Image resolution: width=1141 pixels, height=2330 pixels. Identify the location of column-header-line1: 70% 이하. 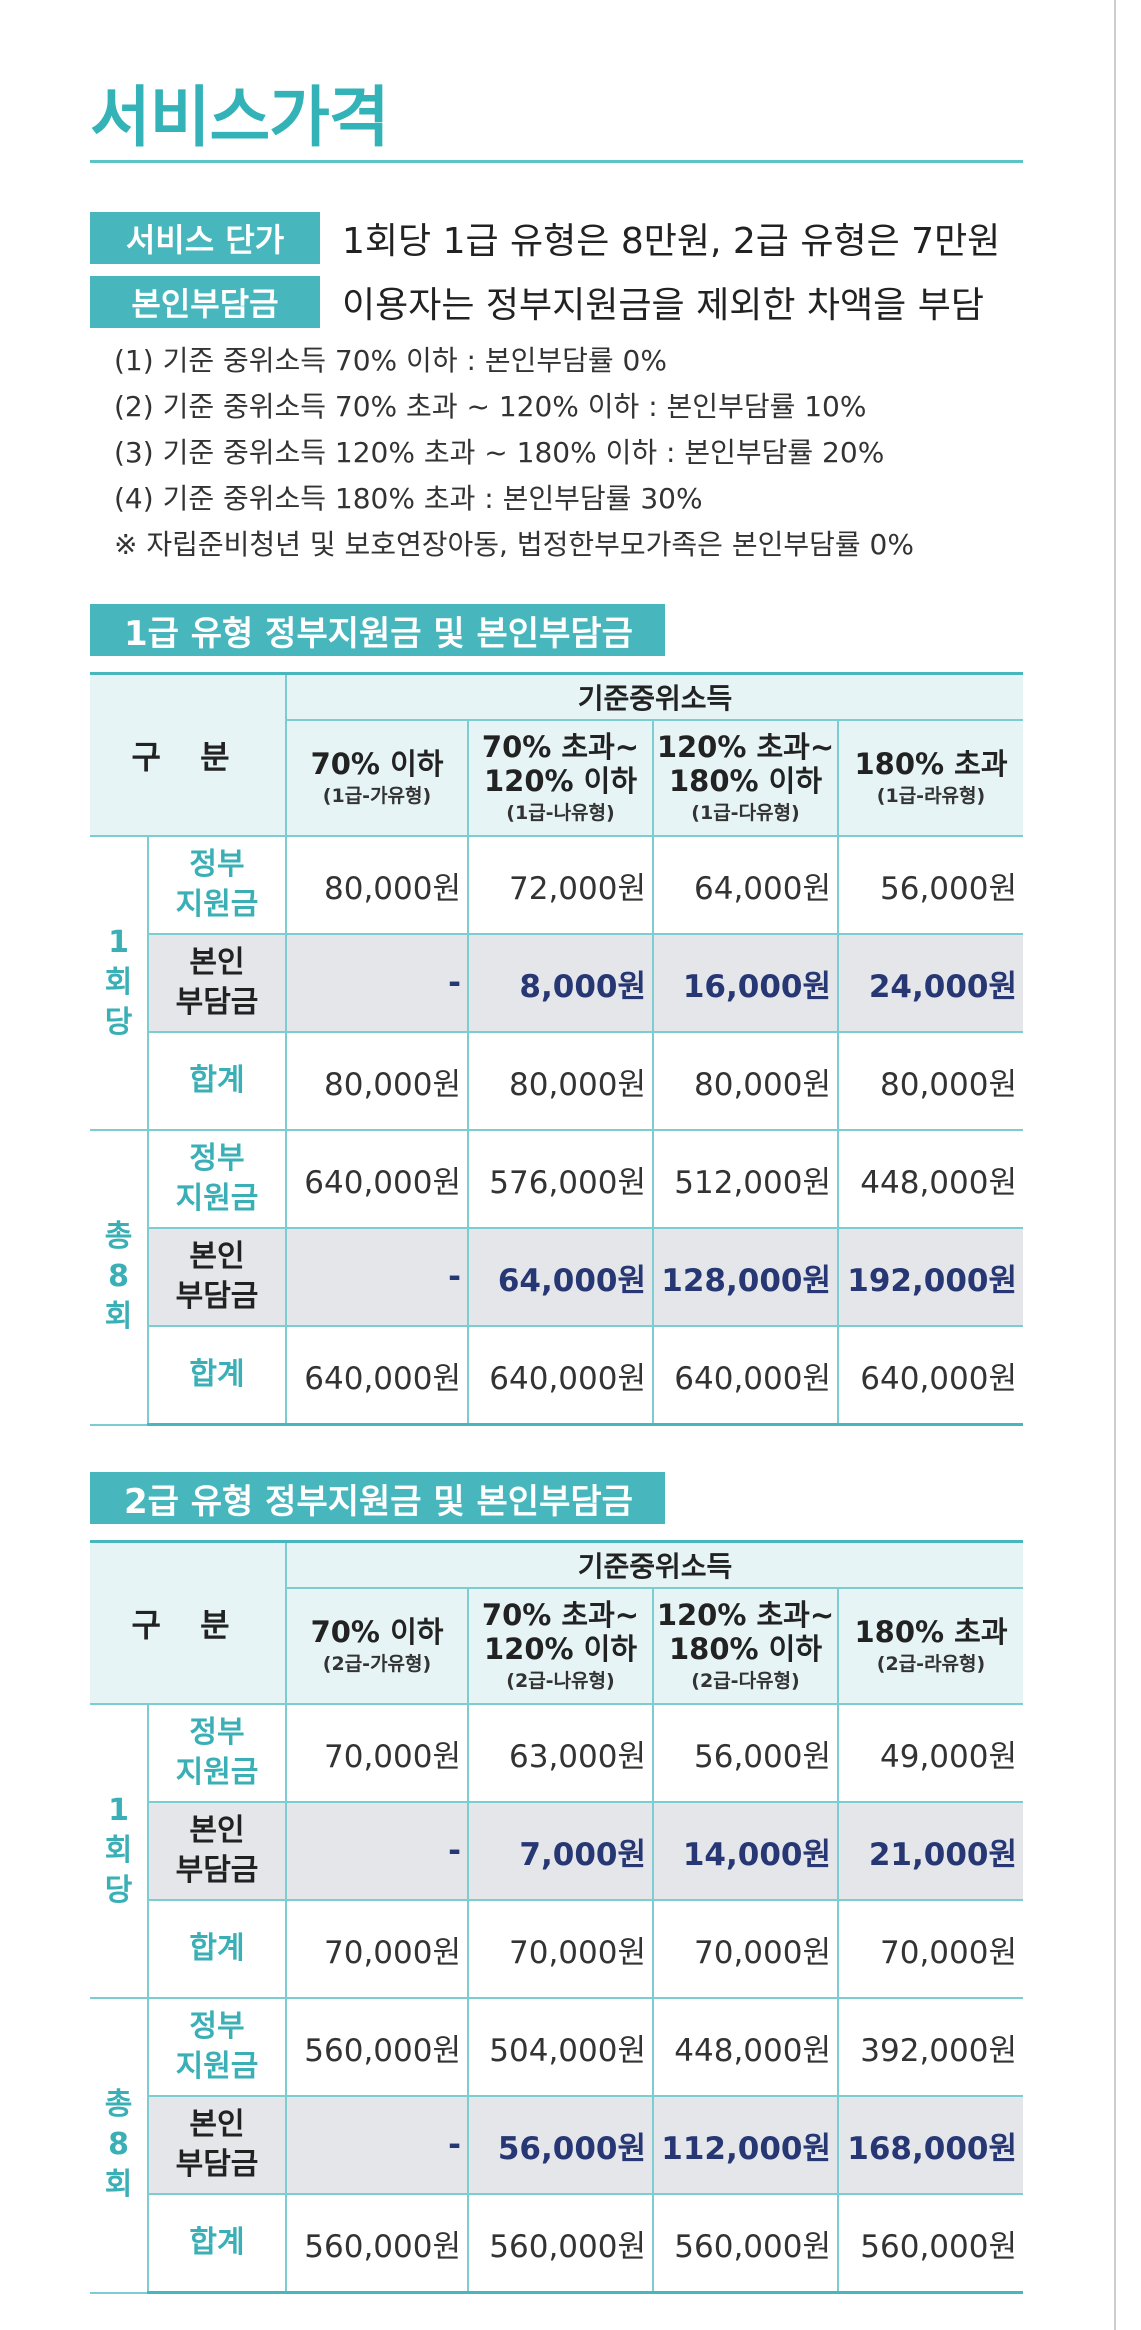
(377, 764).